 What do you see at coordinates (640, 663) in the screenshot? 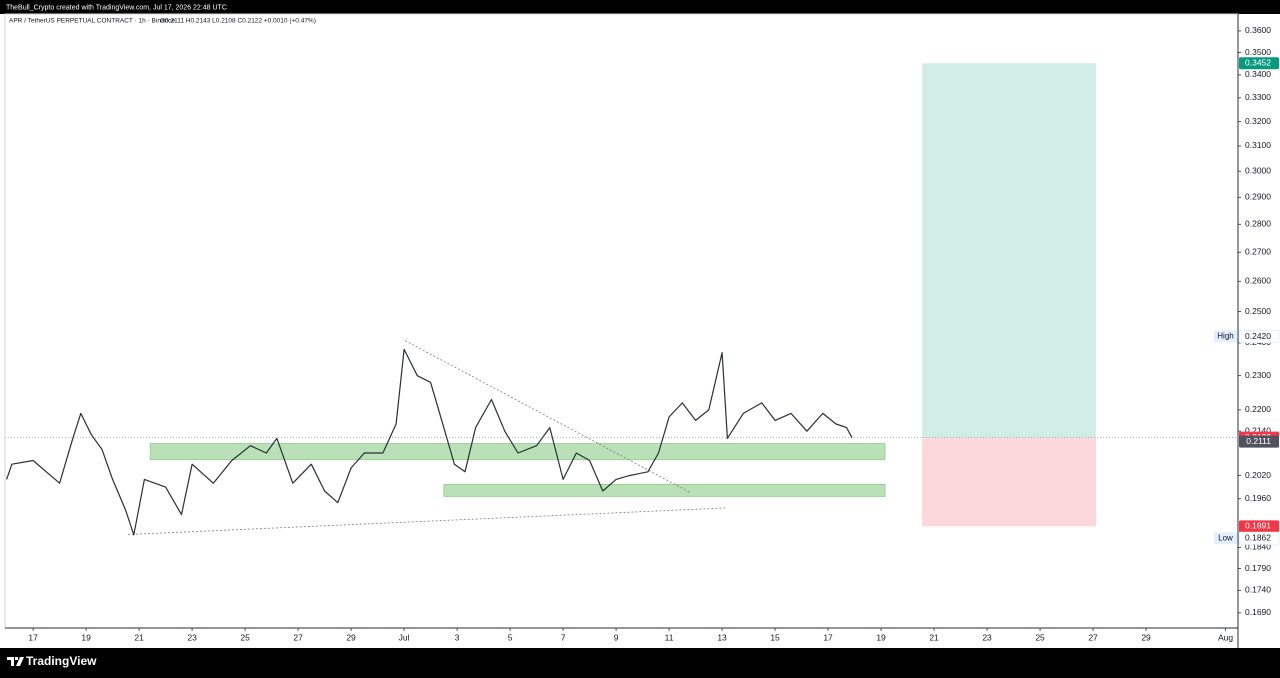
I see `footer-bar` at bounding box center [640, 663].